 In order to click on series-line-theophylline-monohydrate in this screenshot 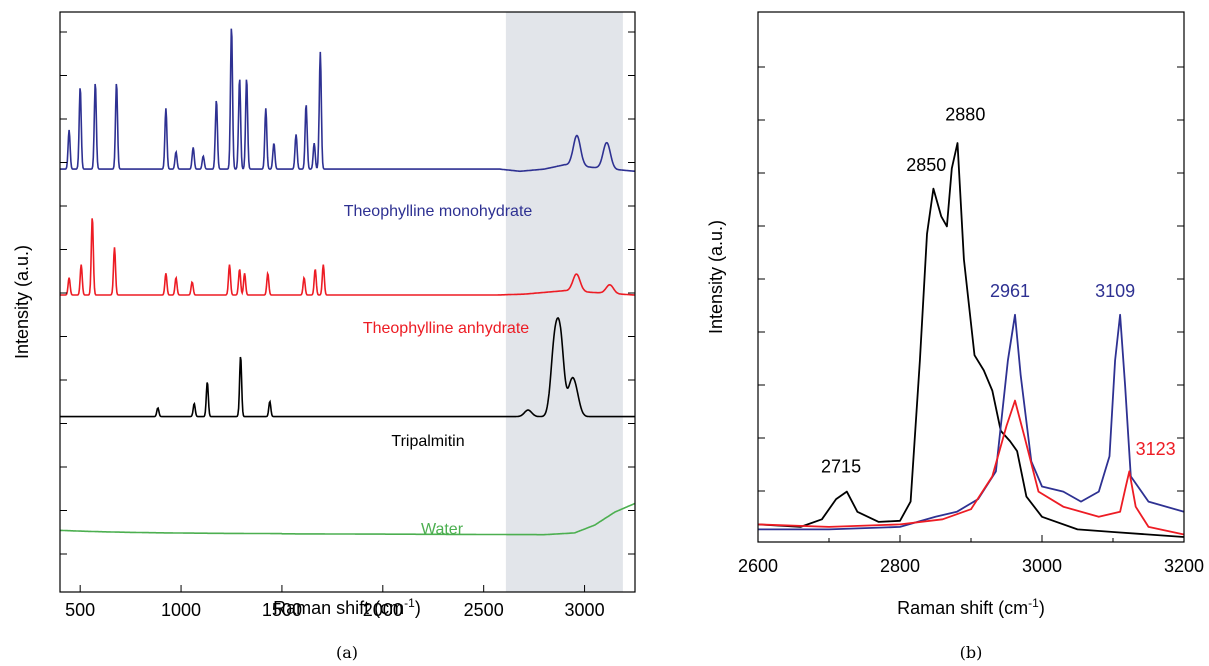, I will do `click(348, 100)`.